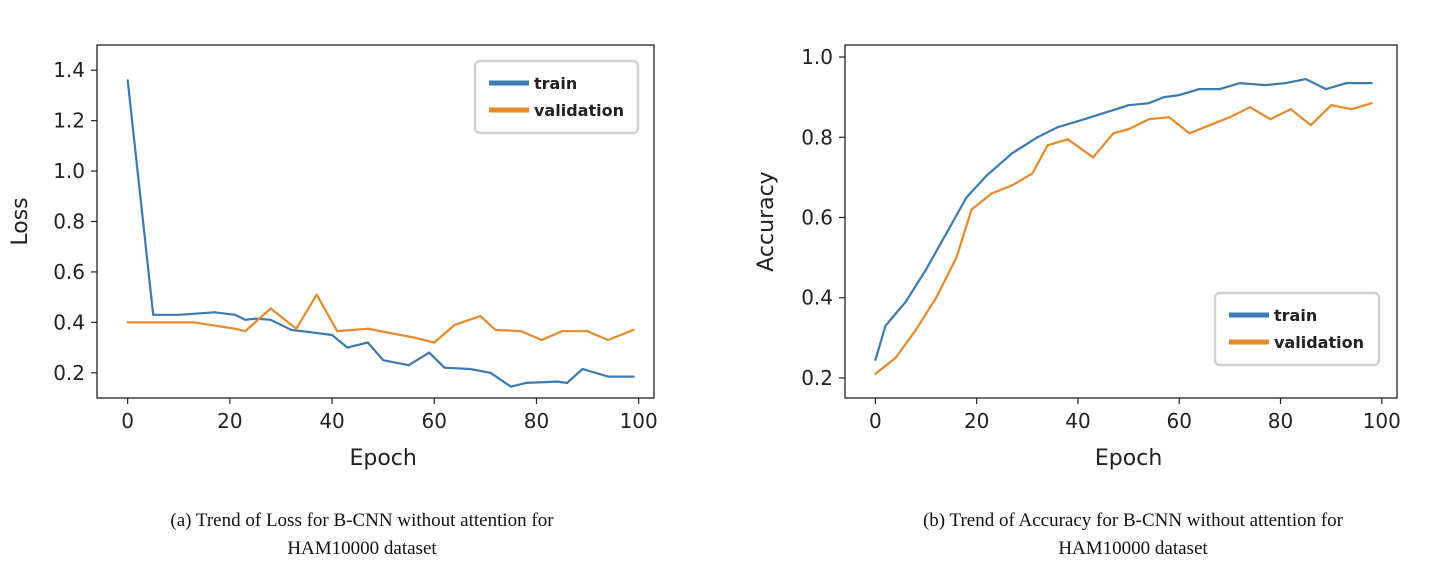  What do you see at coordinates (1280, 421) in the screenshot?
I see `acc-x-tick-label: 80` at bounding box center [1280, 421].